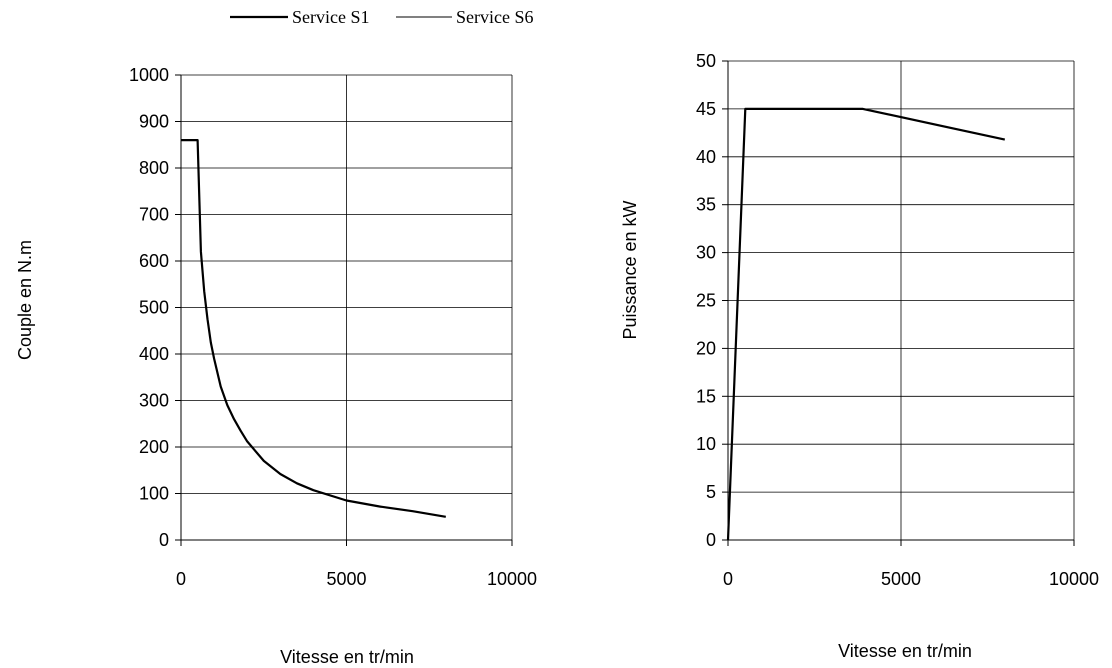 The width and height of the screenshot is (1112, 668). I want to click on power-ytick-label-0: 0, so click(711, 540).